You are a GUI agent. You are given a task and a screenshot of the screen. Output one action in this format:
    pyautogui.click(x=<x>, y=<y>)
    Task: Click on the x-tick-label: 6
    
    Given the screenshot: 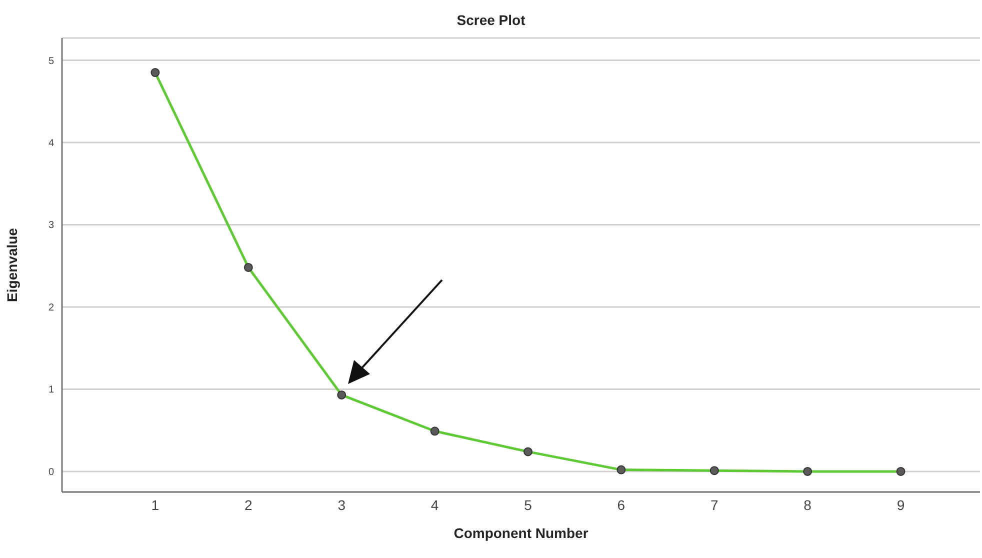 What is the action you would take?
    pyautogui.click(x=621, y=504)
    